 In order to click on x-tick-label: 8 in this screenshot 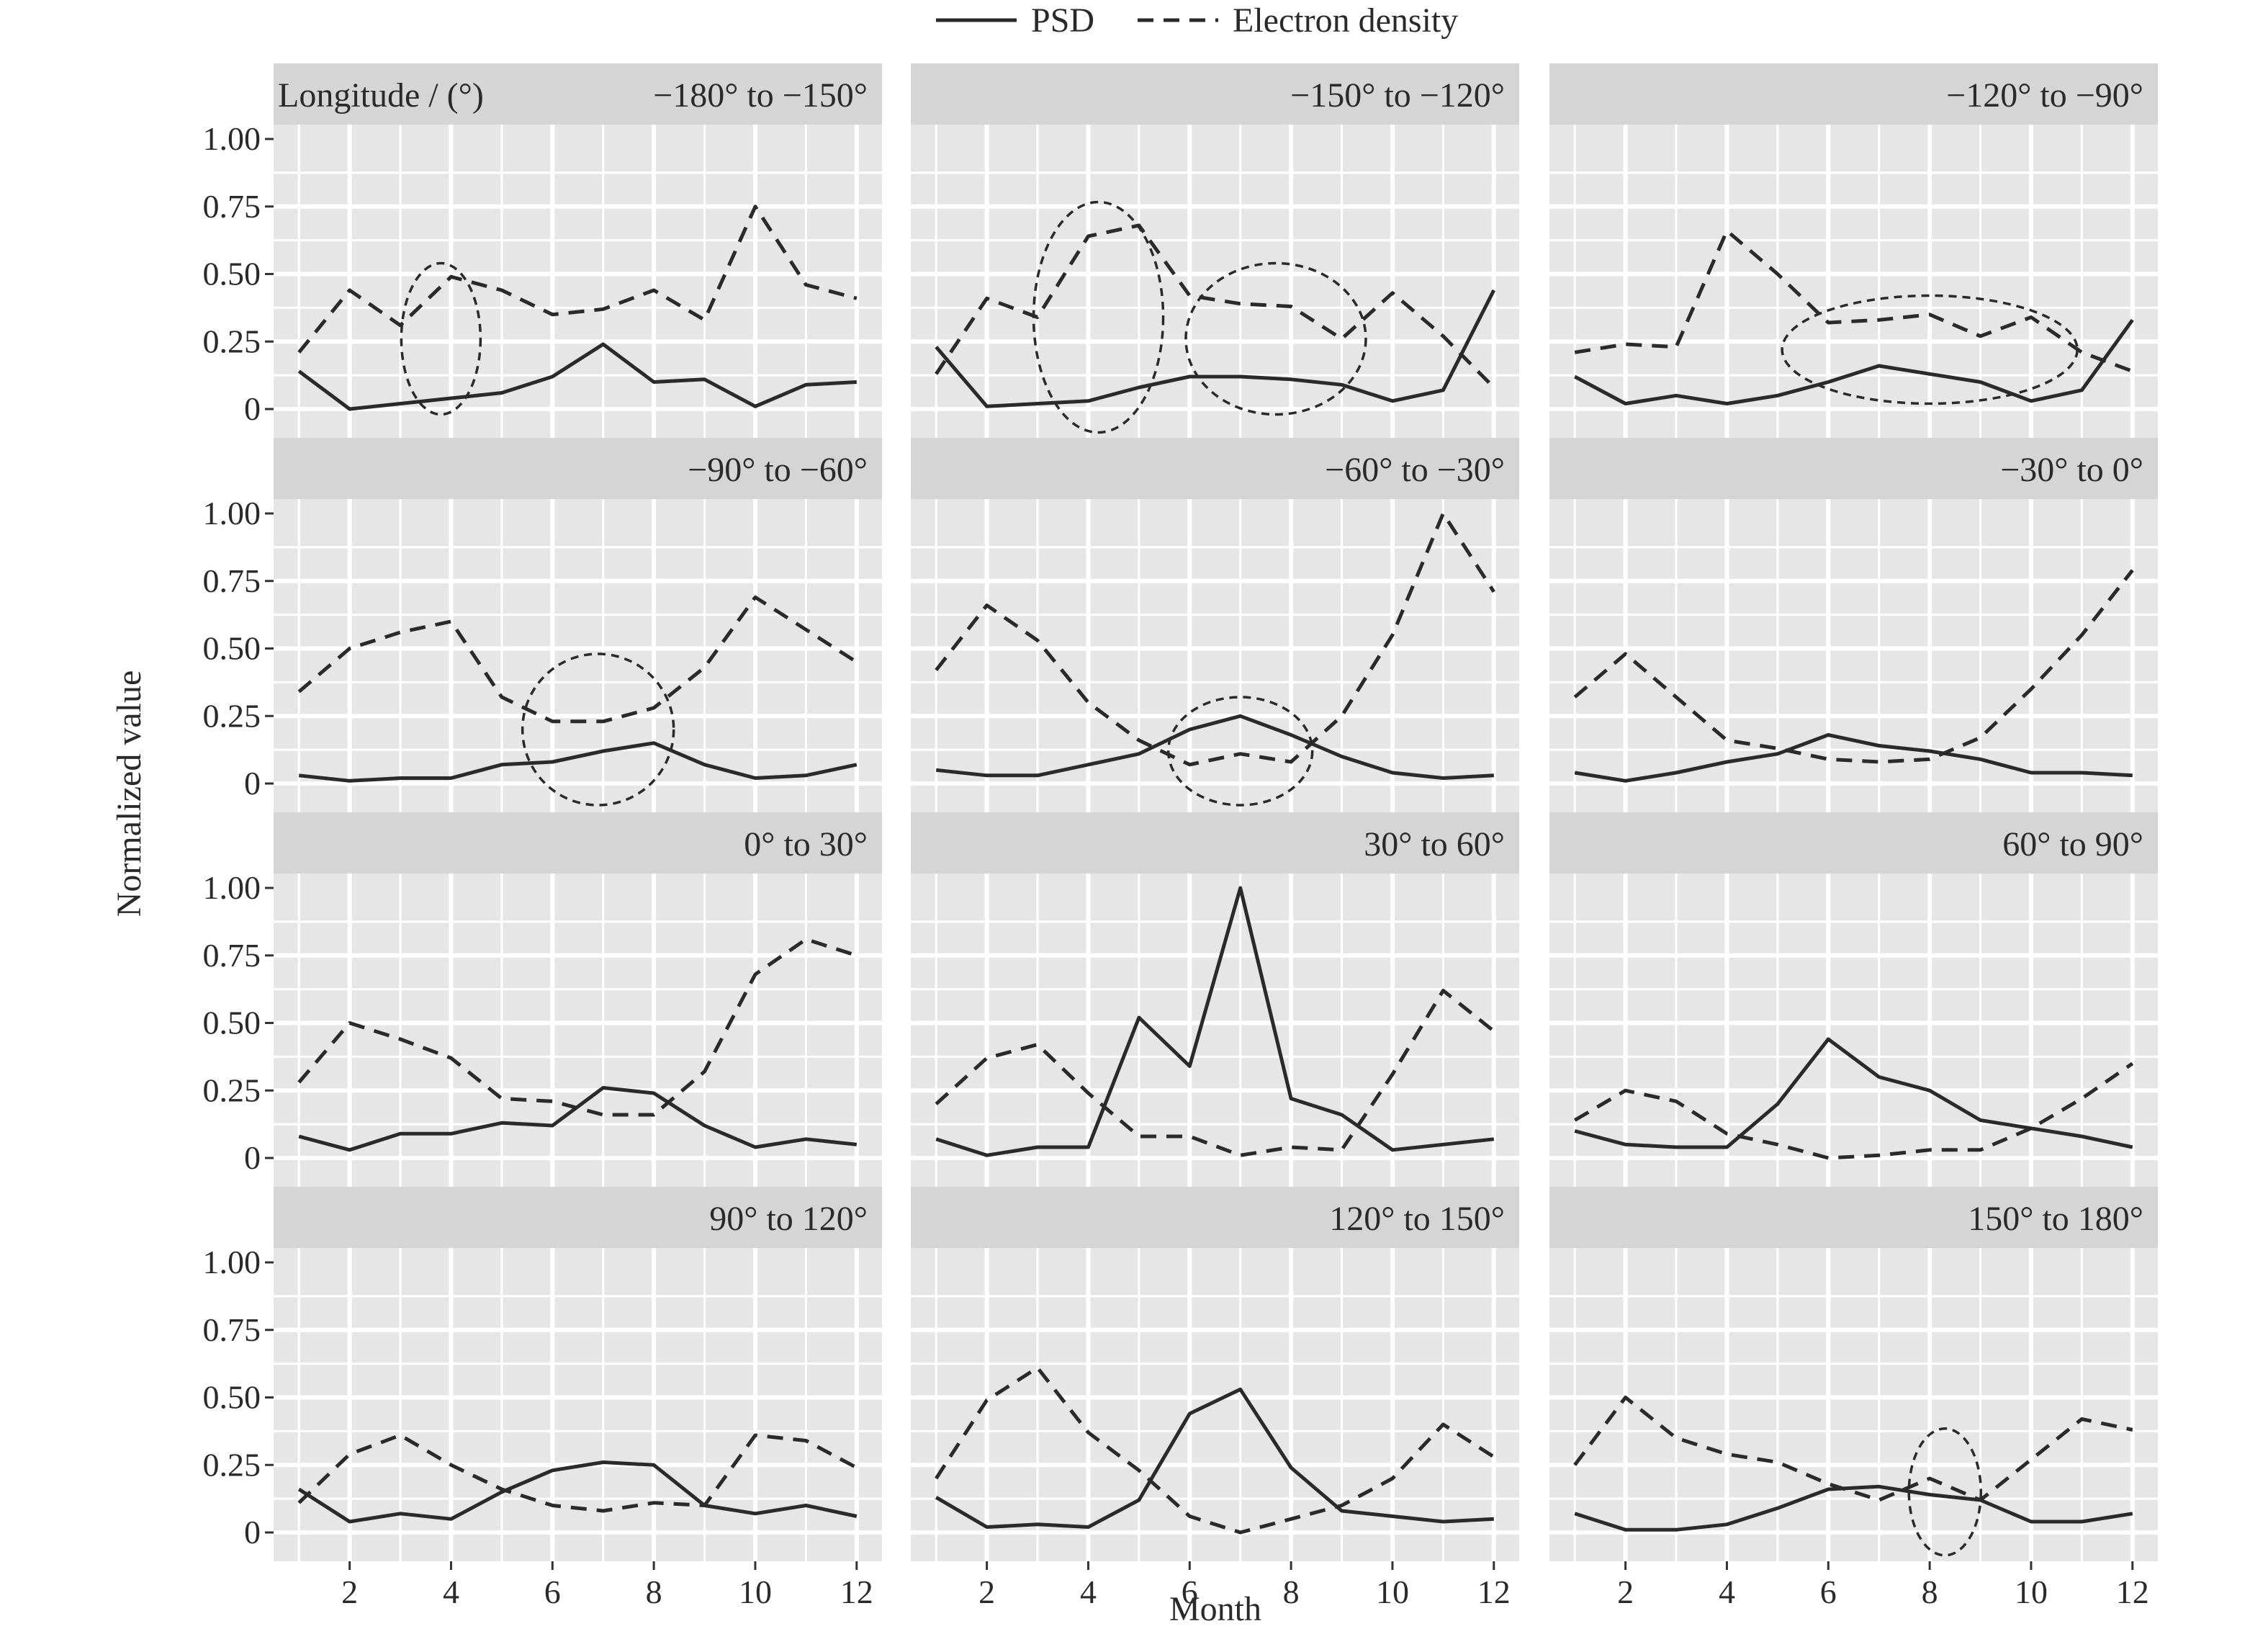, I will do `click(1930, 1592)`.